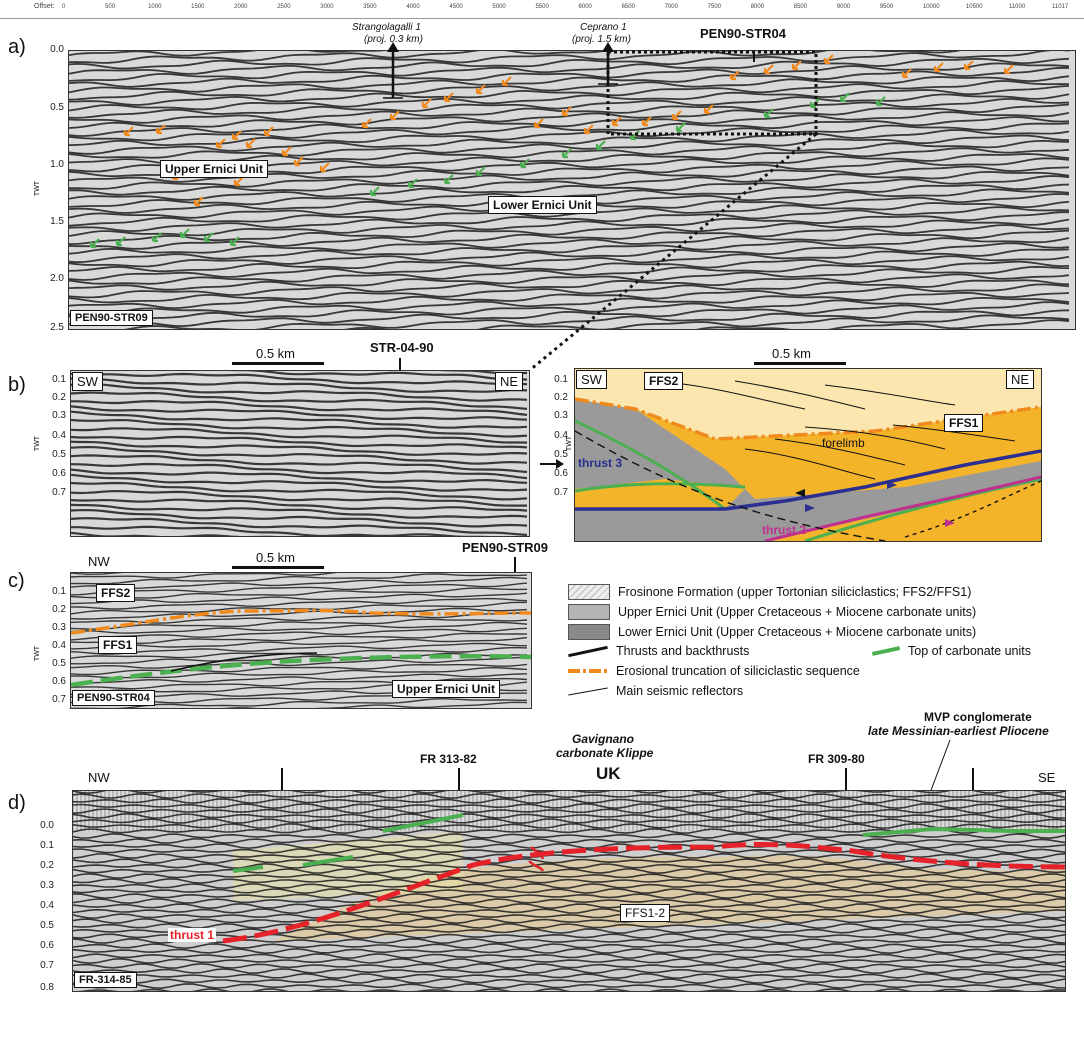 Image resolution: width=1084 pixels, height=1039 pixels. I want to click on legend-top-carbonate: Top of carbonate units, so click(951, 651).